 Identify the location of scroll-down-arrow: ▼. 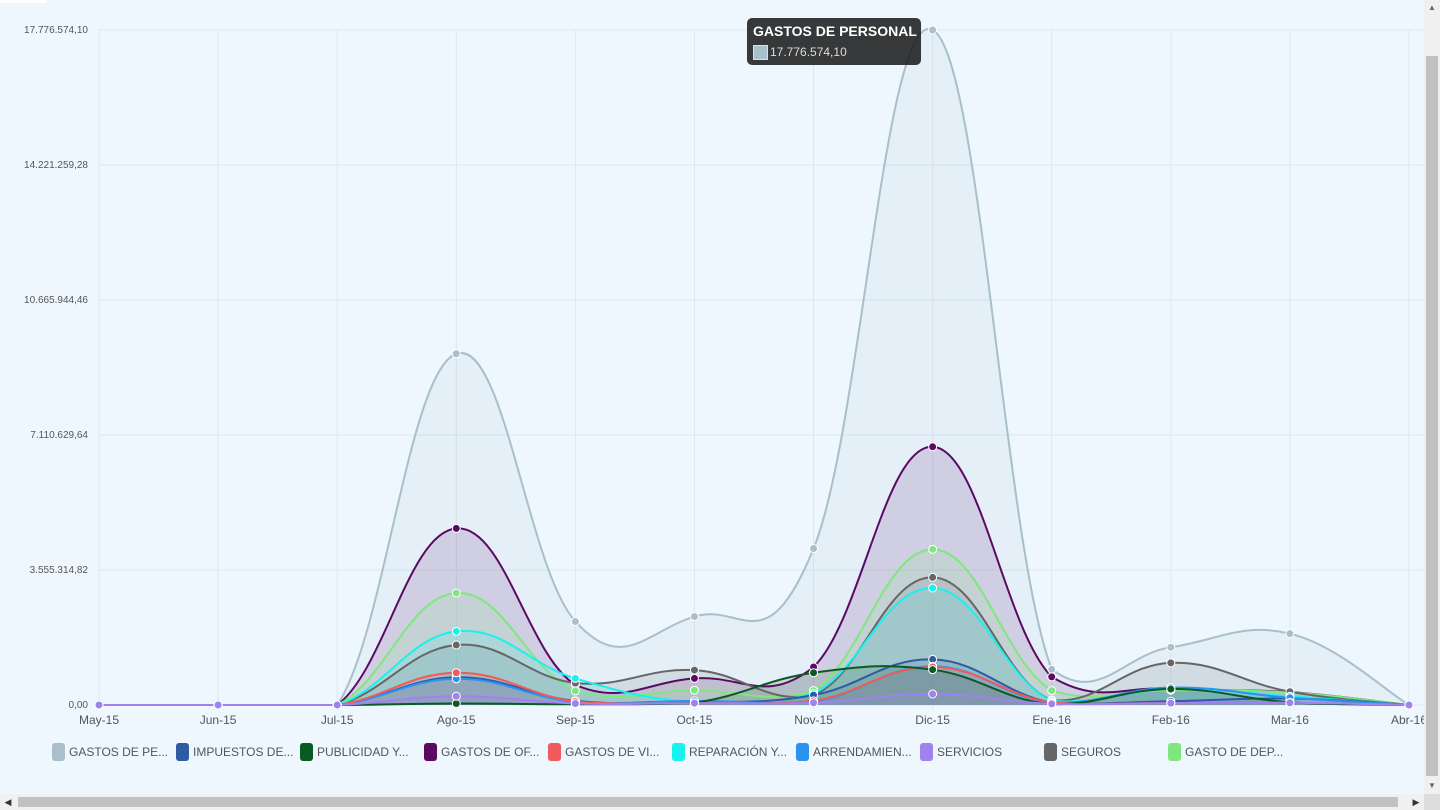
(1432, 785).